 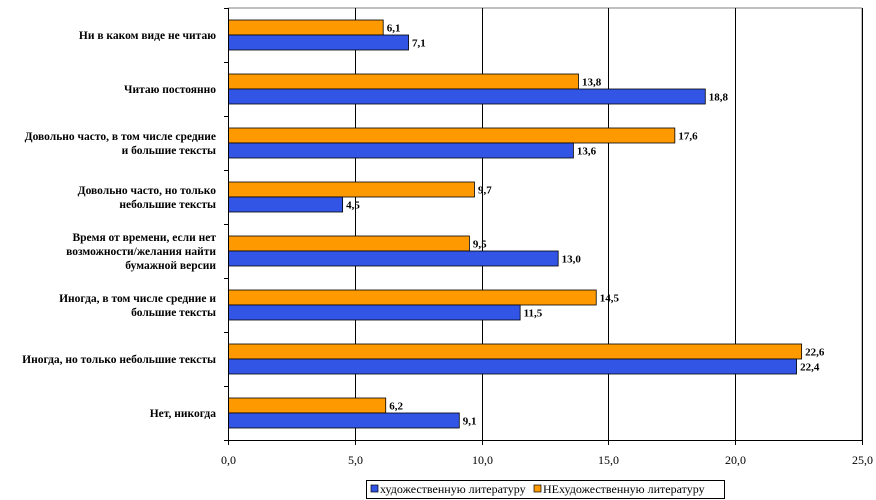 What do you see at coordinates (147, 36) in the screenshot?
I see `category-label: Ни в каком виде не читаю` at bounding box center [147, 36].